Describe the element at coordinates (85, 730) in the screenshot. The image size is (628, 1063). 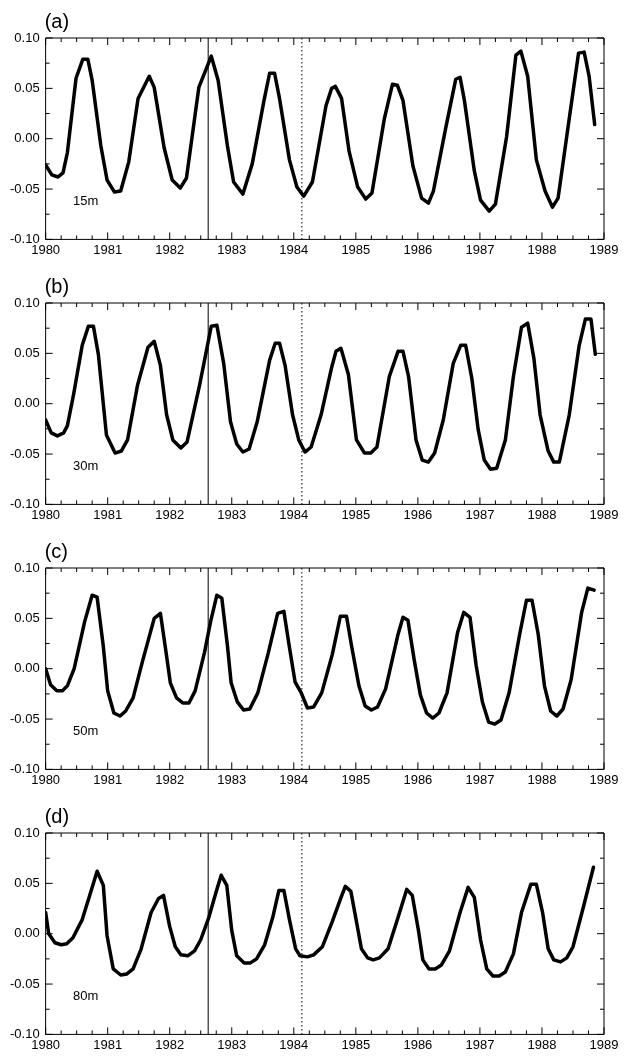
I see `annotation: 50m` at that location.